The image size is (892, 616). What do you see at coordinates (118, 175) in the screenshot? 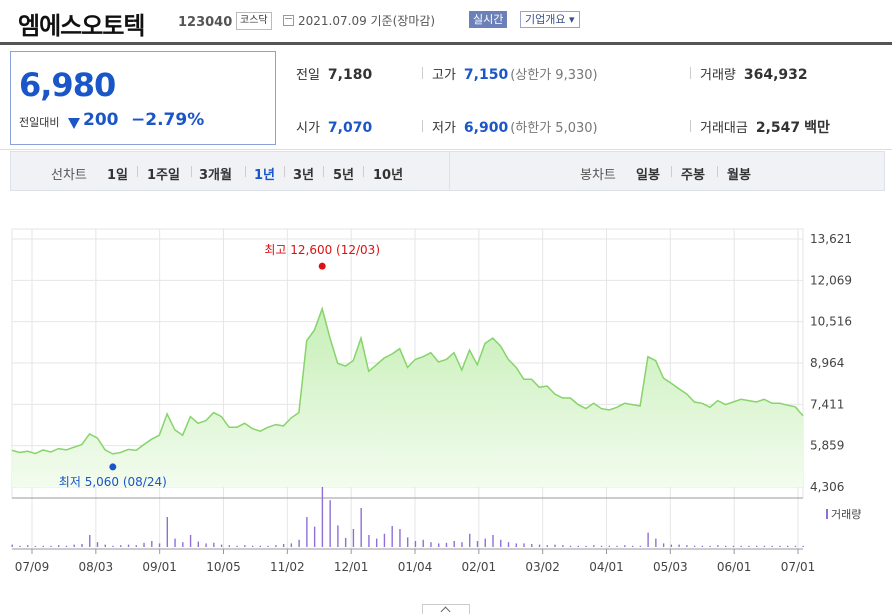
I see `tab-1d: 1일` at bounding box center [118, 175].